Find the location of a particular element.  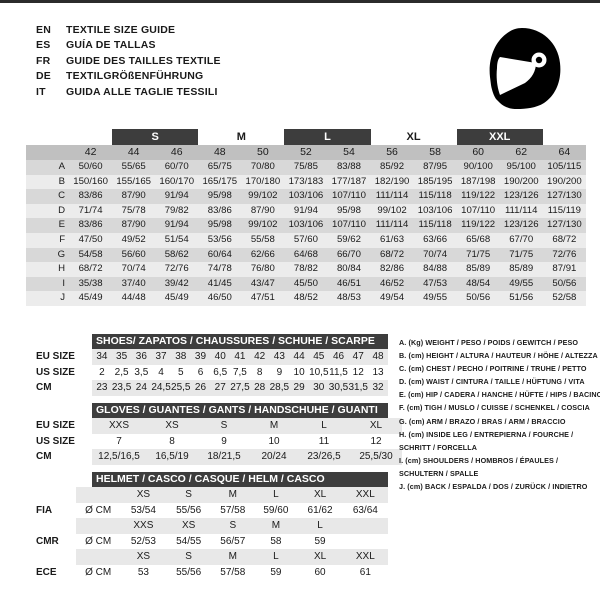

size-cell: 9 is located at coordinates (279, 372).